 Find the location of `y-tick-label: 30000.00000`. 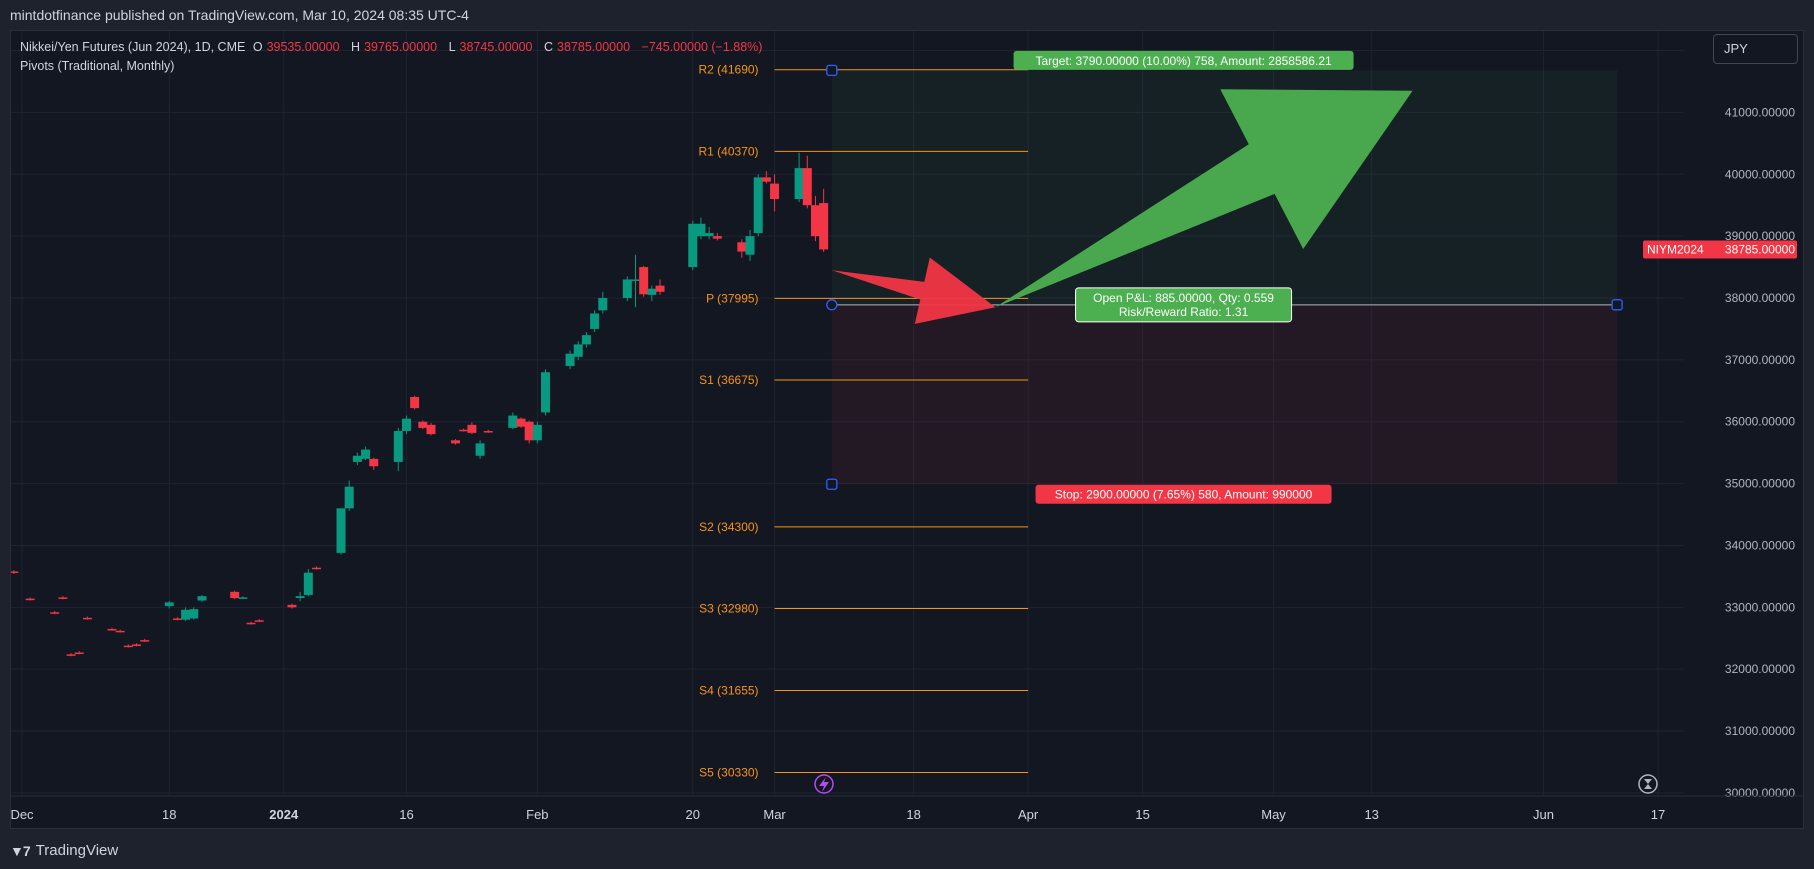

y-tick-label: 30000.00000 is located at coordinates (1760, 793).